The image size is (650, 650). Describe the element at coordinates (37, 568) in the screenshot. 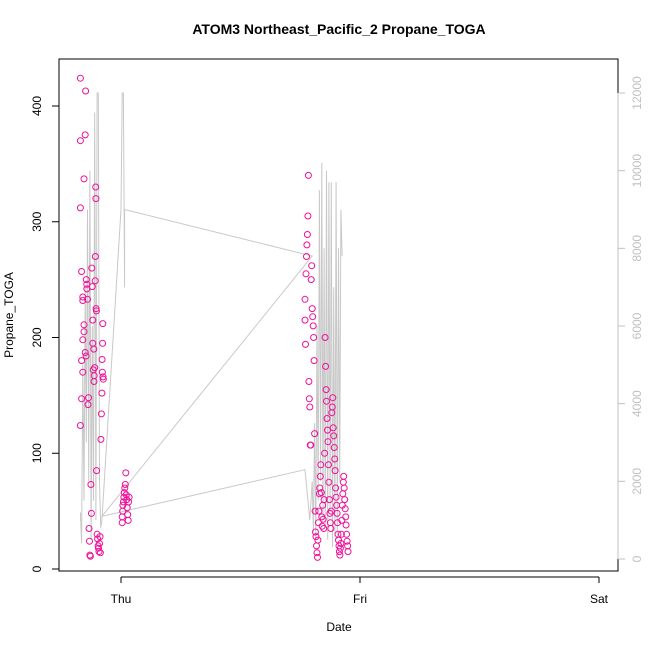

I see `y-tick-label: 0` at that location.